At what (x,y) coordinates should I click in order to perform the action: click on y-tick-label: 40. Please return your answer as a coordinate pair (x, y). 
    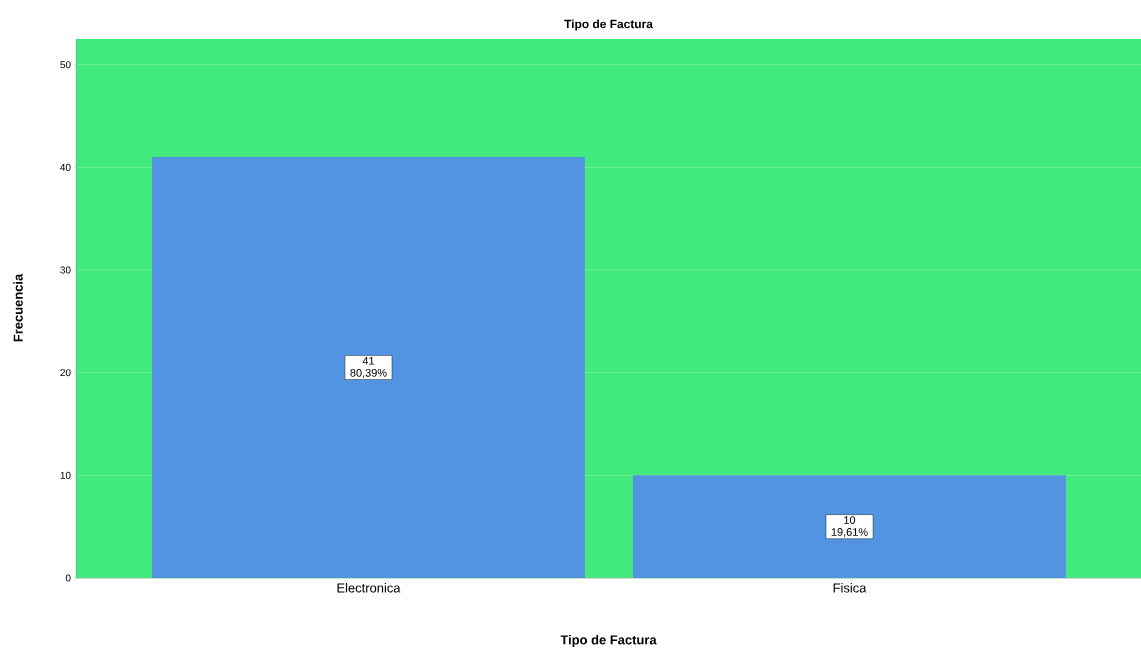
    Looking at the image, I should click on (65, 167).